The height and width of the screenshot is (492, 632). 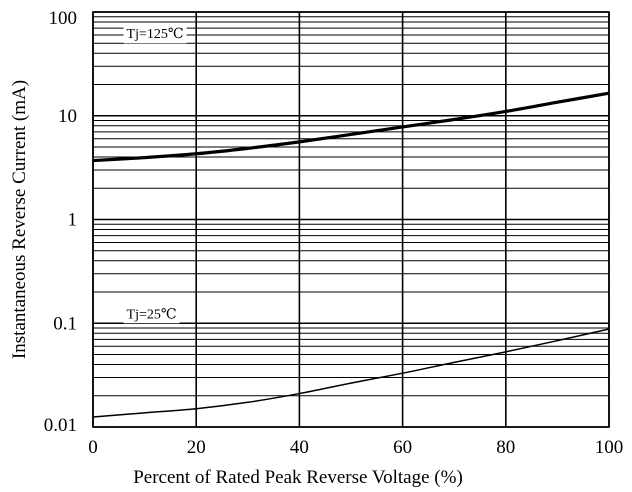 I want to click on y-tick-label: 10, so click(x=67, y=116).